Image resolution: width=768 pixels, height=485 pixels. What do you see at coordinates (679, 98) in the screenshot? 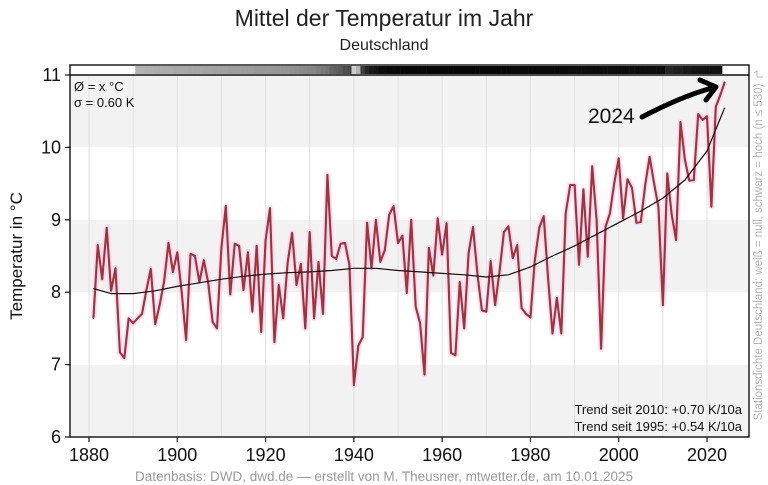
I see `annotation-arrow-icon` at bounding box center [679, 98].